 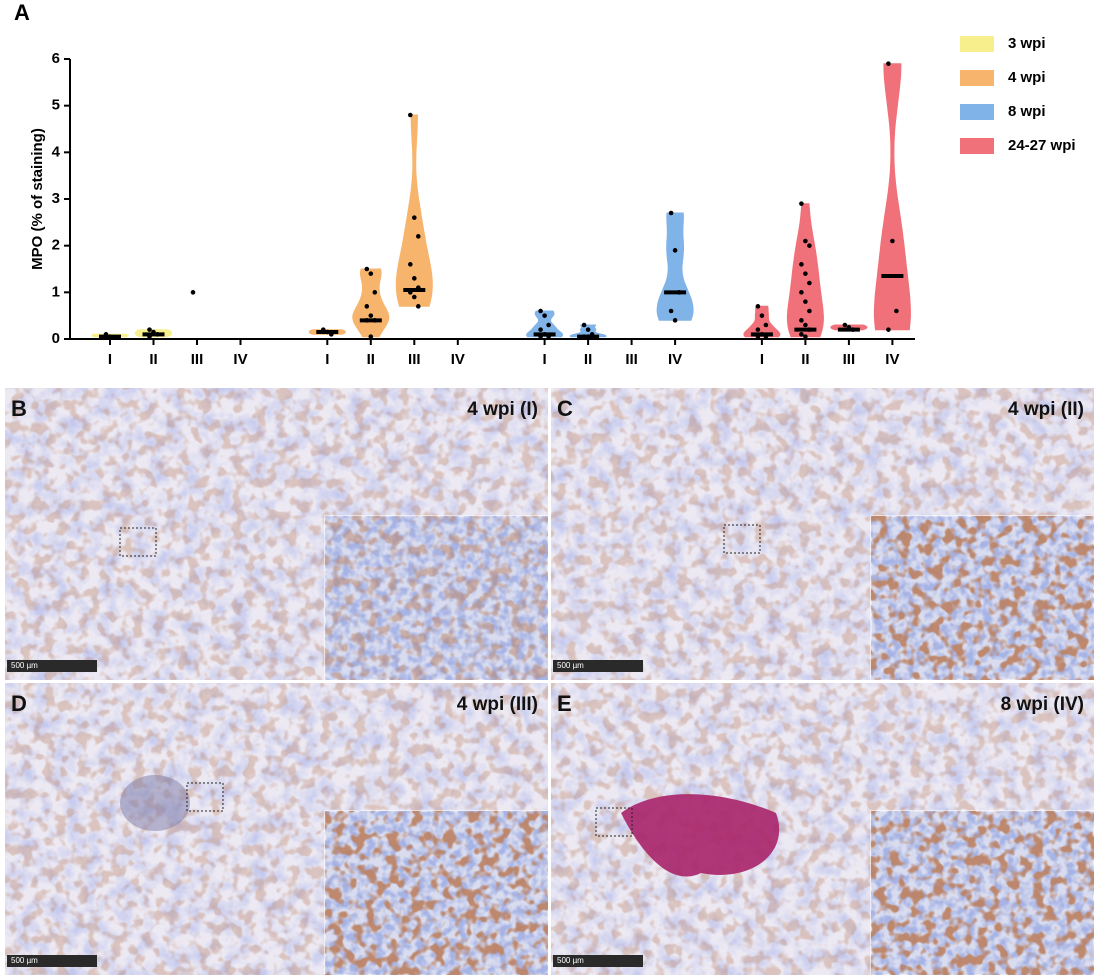 I want to click on y-tick-label: 5, so click(x=56, y=105).